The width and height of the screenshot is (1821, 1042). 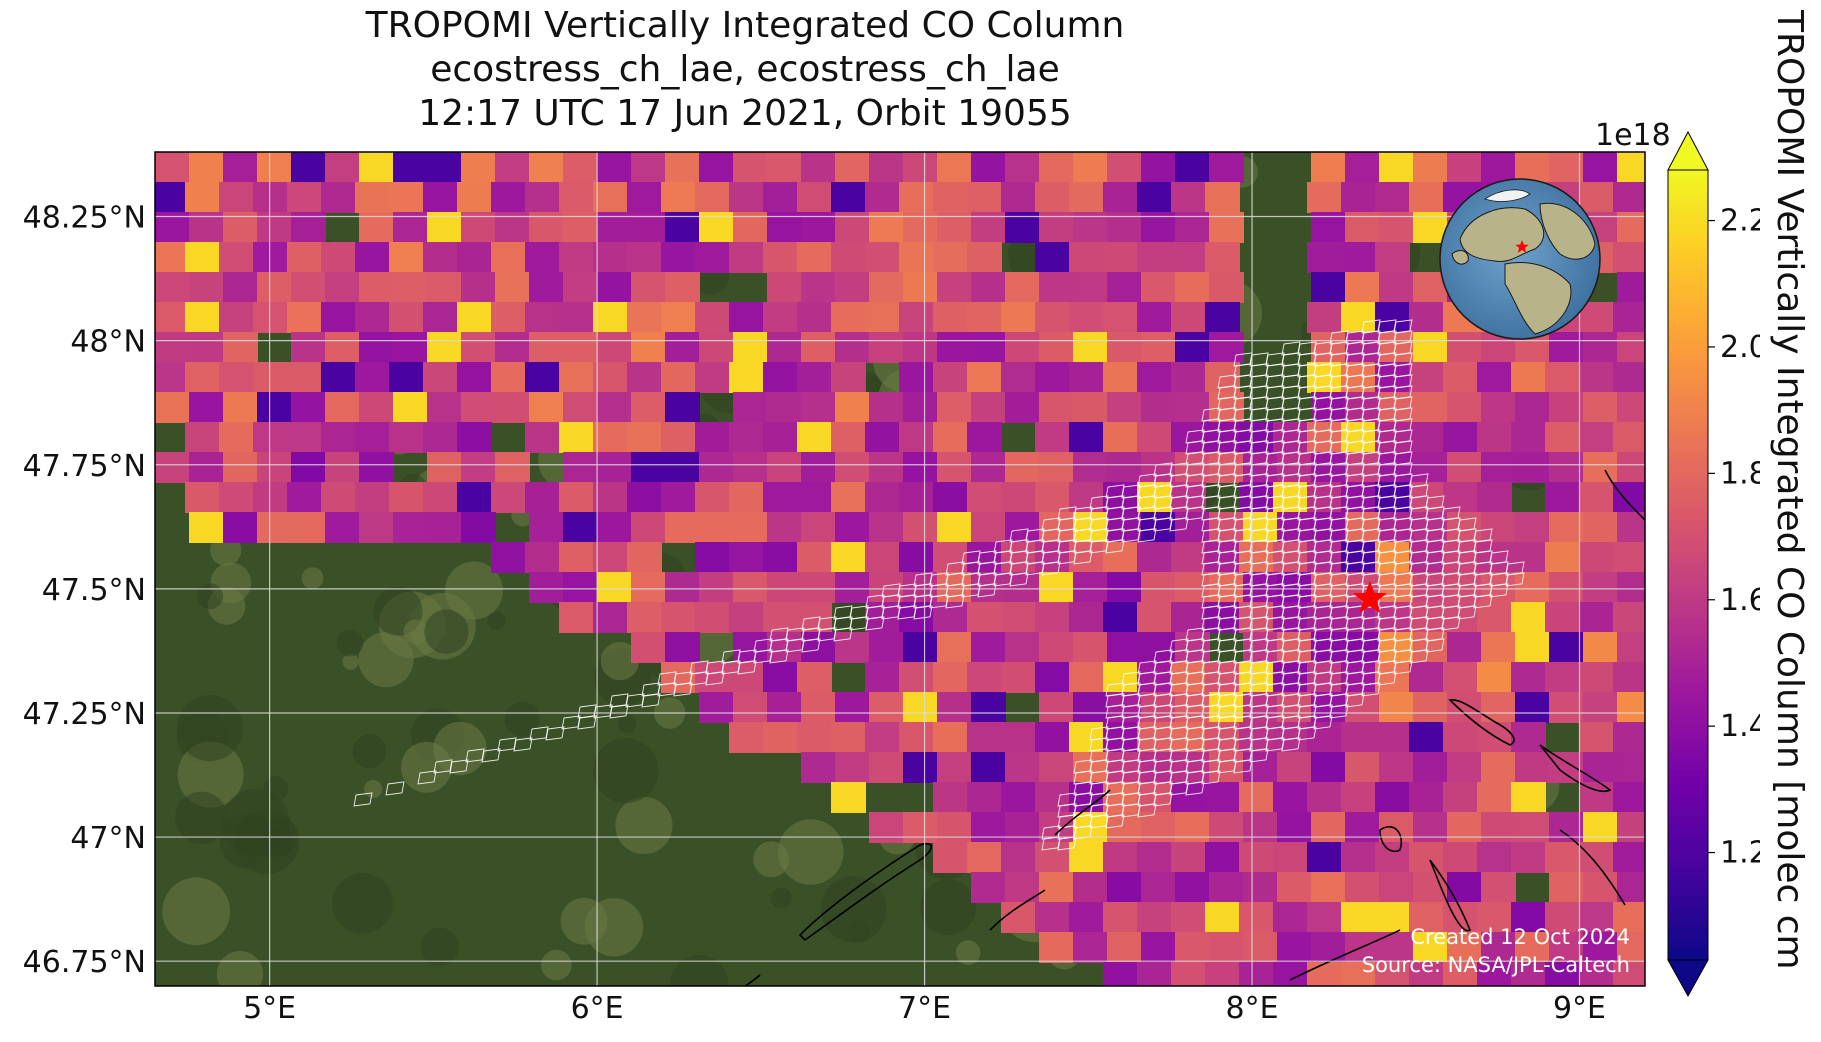 I want to click on y-tick-label: 48°N, so click(x=108, y=342).